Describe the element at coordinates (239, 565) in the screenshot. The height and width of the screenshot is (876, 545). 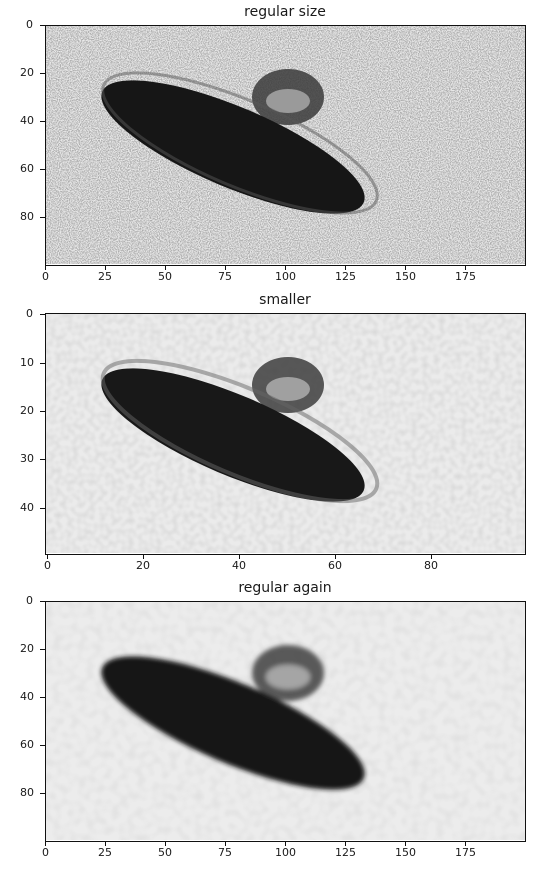
I see `x-tick-label: 40` at that location.